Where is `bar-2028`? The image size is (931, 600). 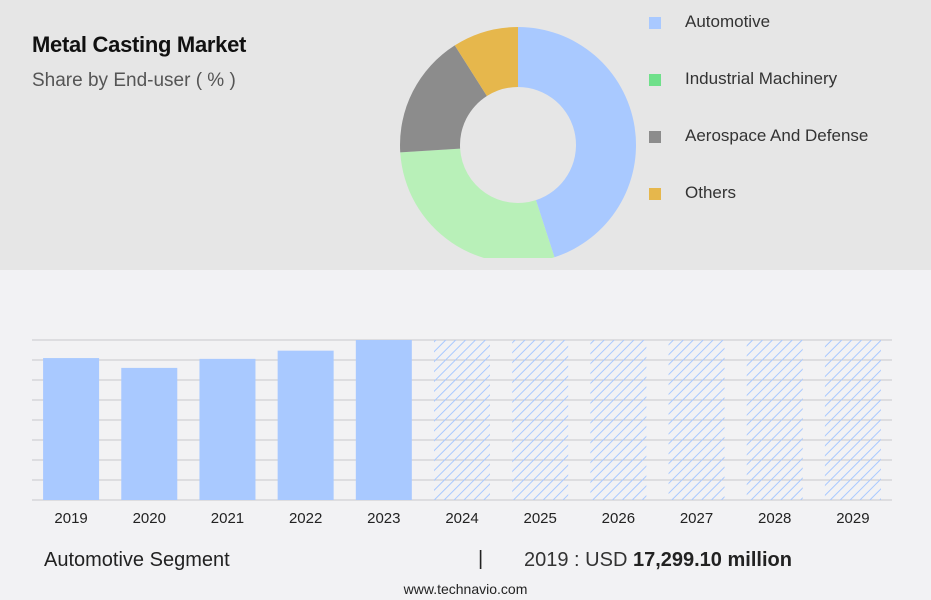 bar-2028 is located at coordinates (774, 420).